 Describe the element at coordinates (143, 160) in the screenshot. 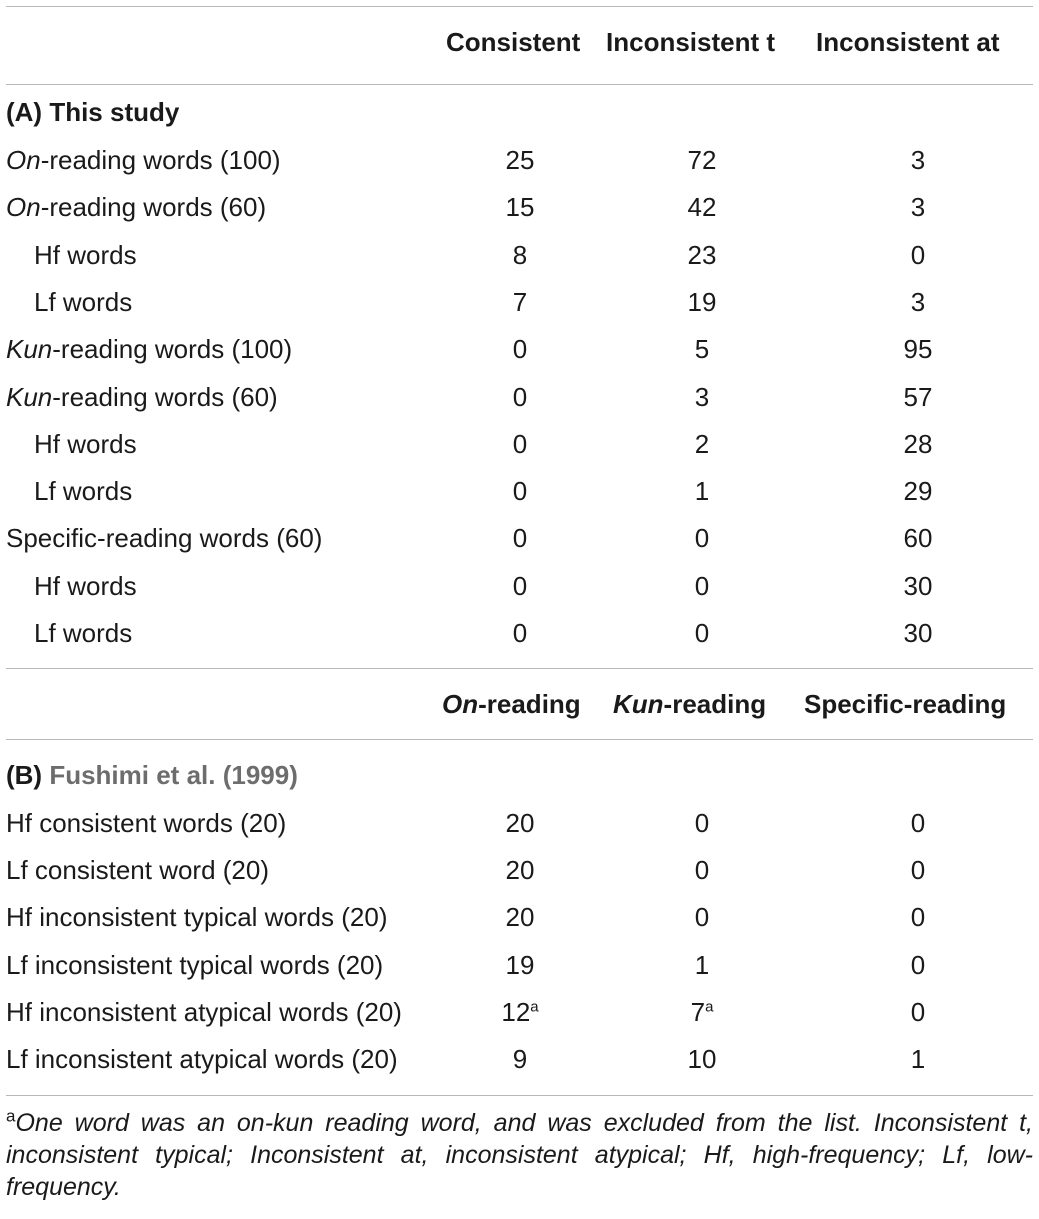

I see `row-label: On-reading words (100)` at that location.